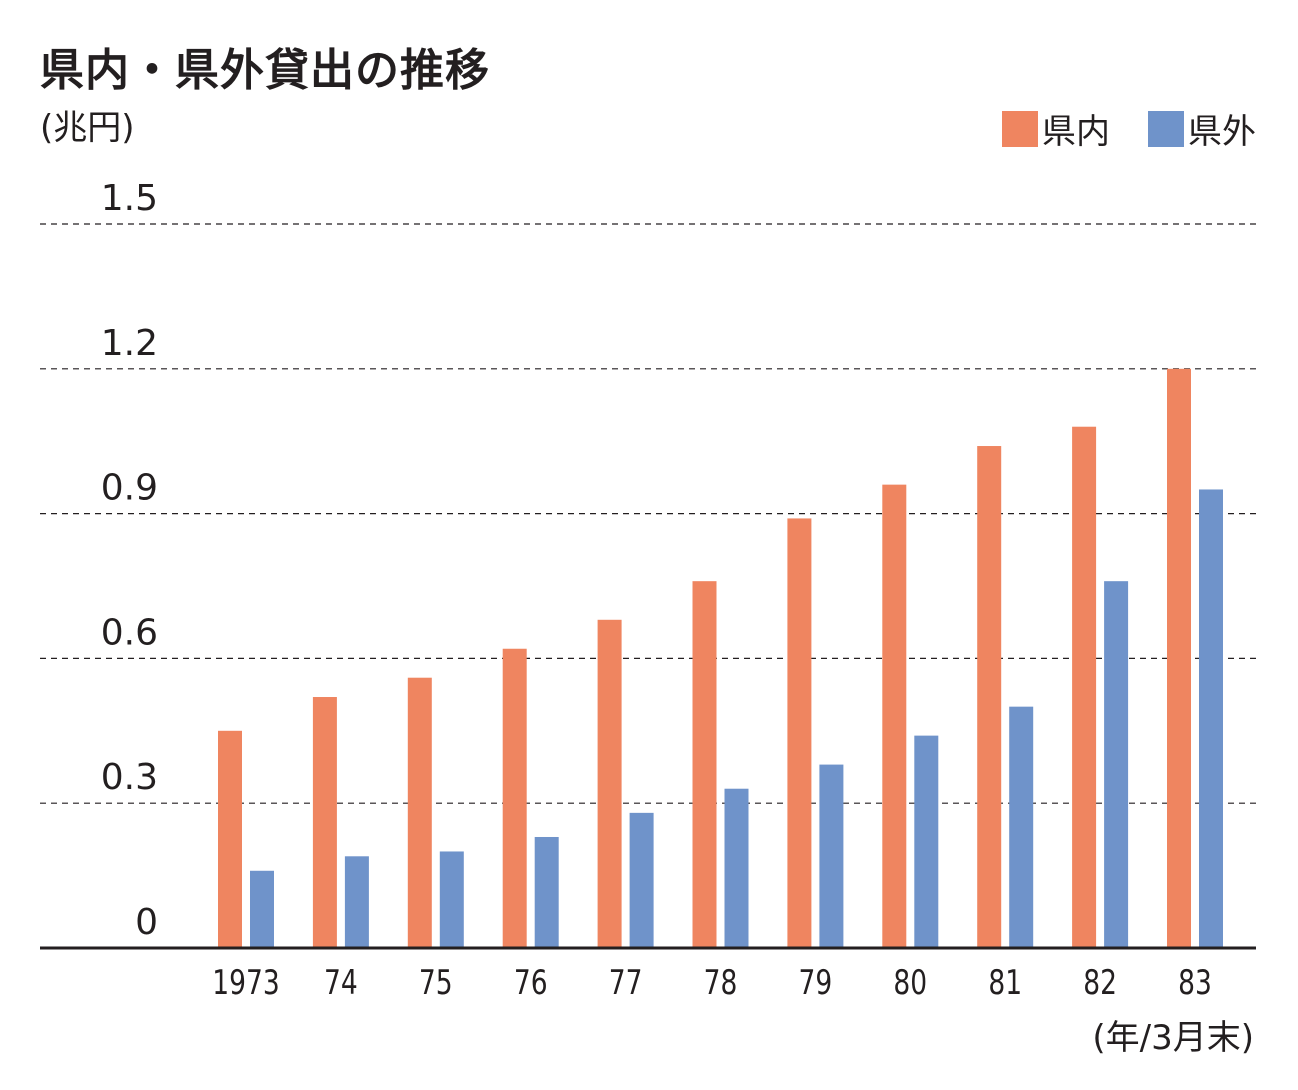  Describe the element at coordinates (245, 983) in the screenshot. I see `x-tick-label: 1973` at that location.